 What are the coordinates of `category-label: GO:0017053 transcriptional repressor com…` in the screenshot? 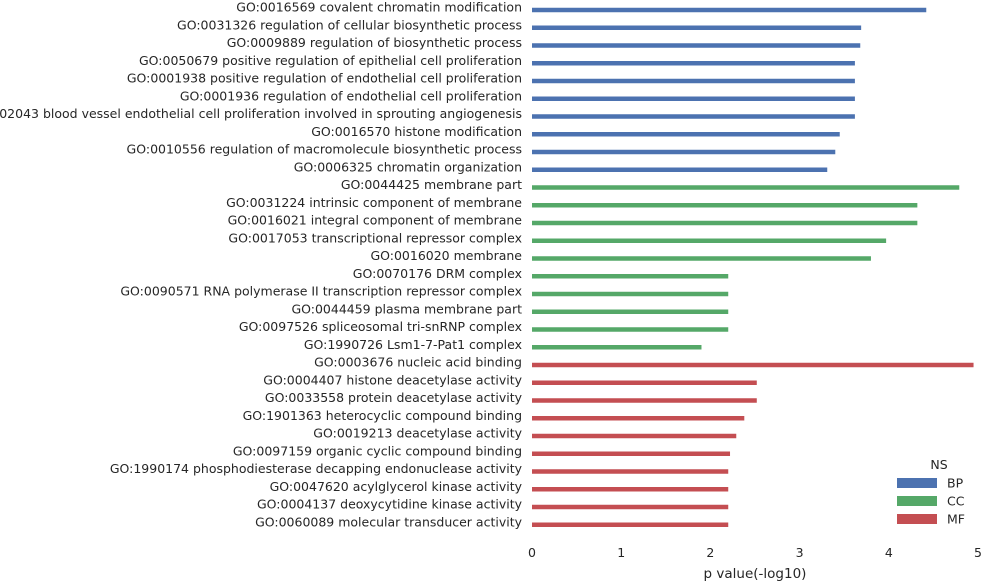 It's located at (375, 237).